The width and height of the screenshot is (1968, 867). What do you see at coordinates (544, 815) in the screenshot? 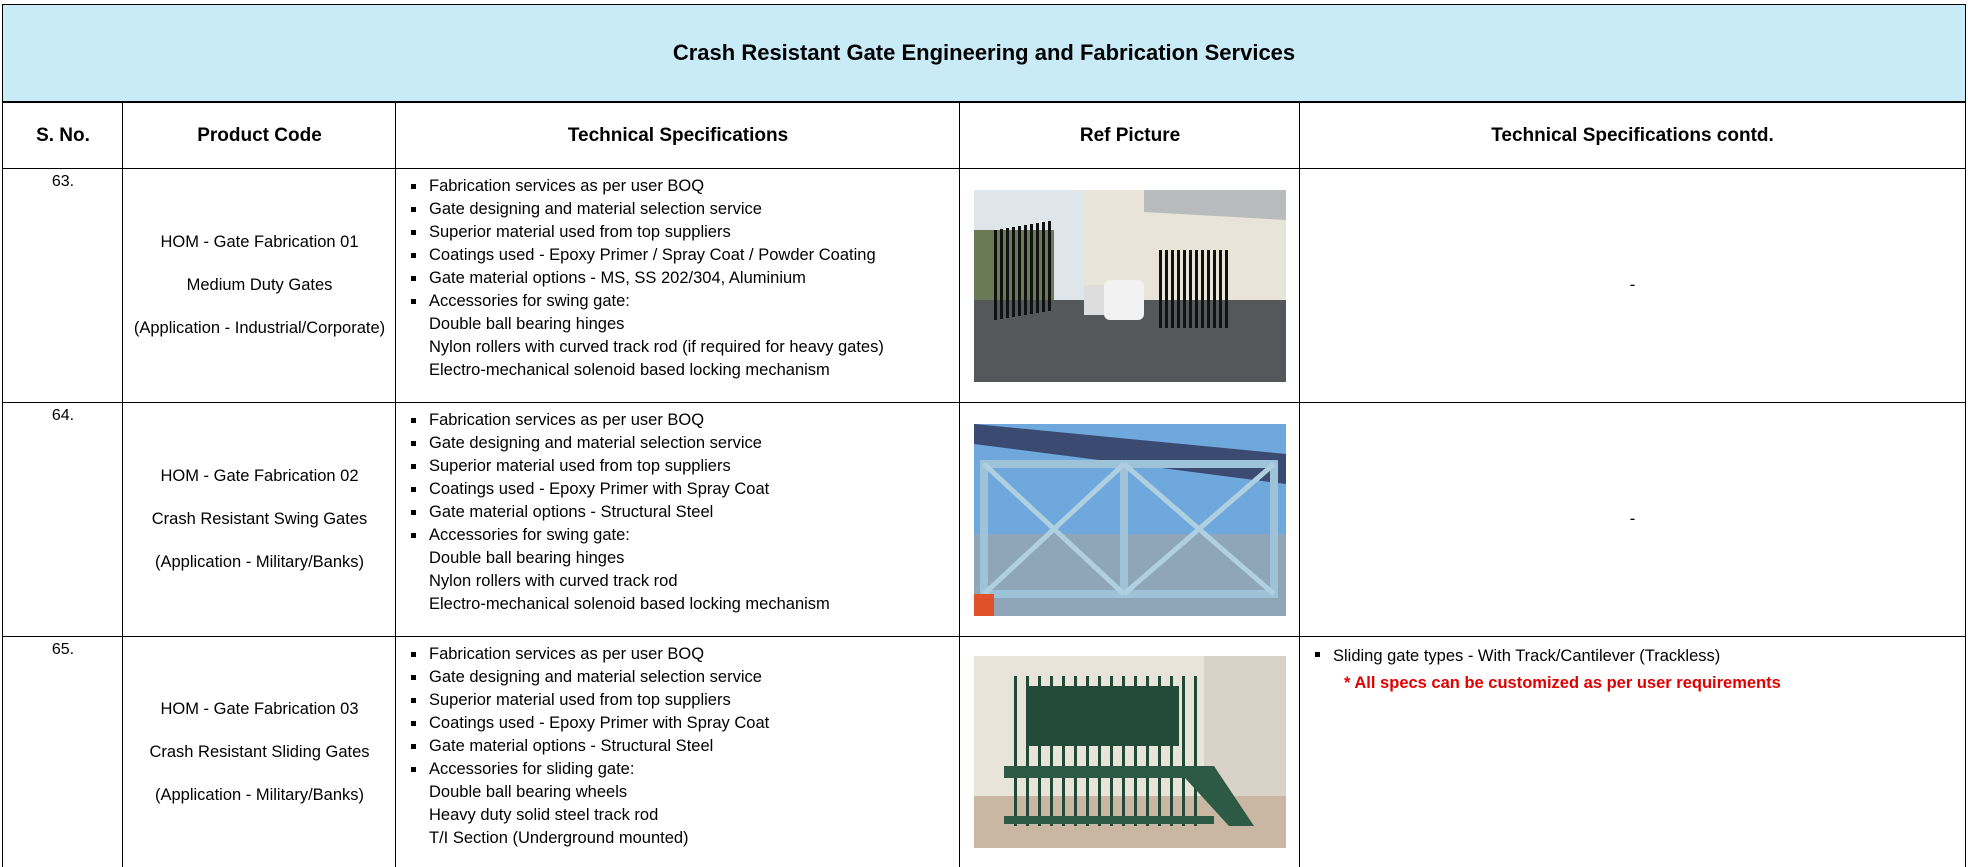
I see `spec-sub-item: Heavy duty solid steel track rod` at bounding box center [544, 815].